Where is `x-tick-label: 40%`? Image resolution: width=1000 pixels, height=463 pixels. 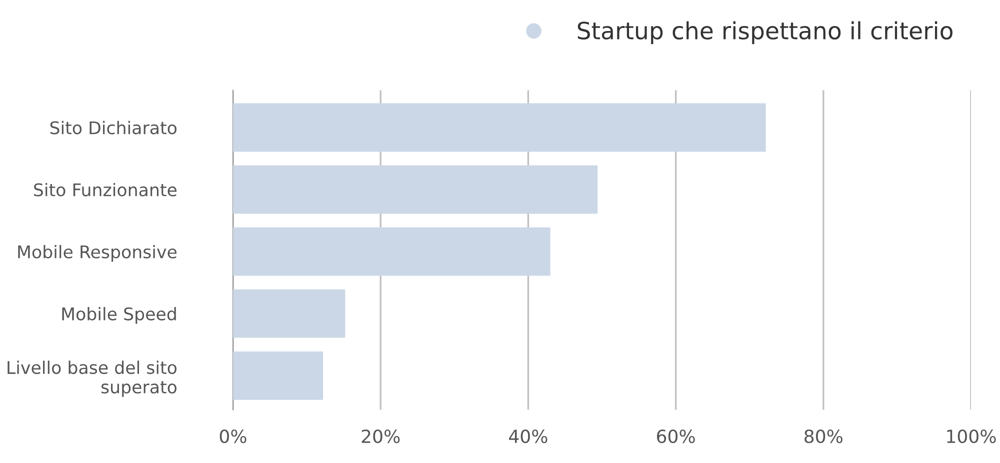 x-tick-label: 40% is located at coordinates (528, 437).